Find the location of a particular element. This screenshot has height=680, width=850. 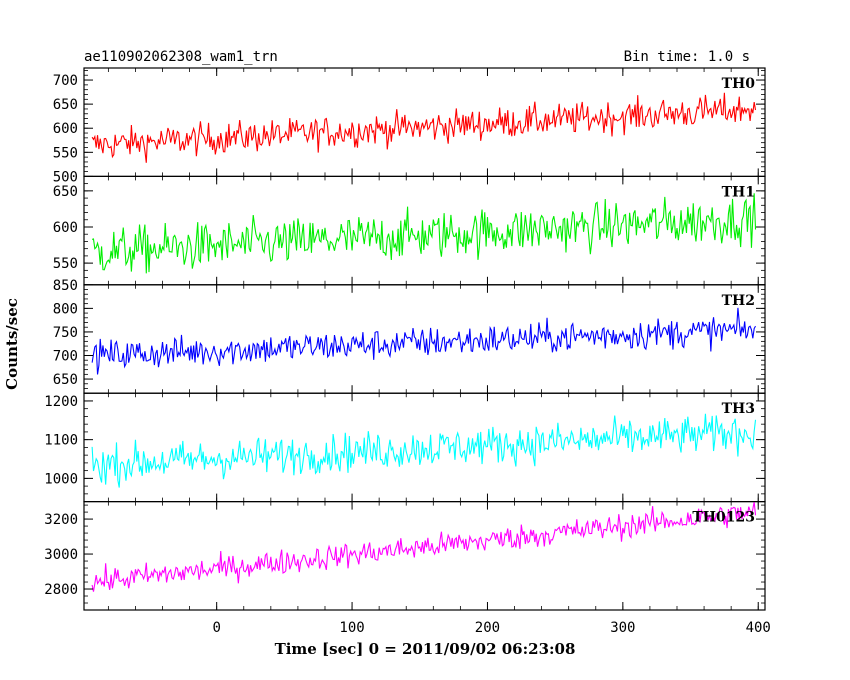

panel-frame-th3 is located at coordinates (424, 447).